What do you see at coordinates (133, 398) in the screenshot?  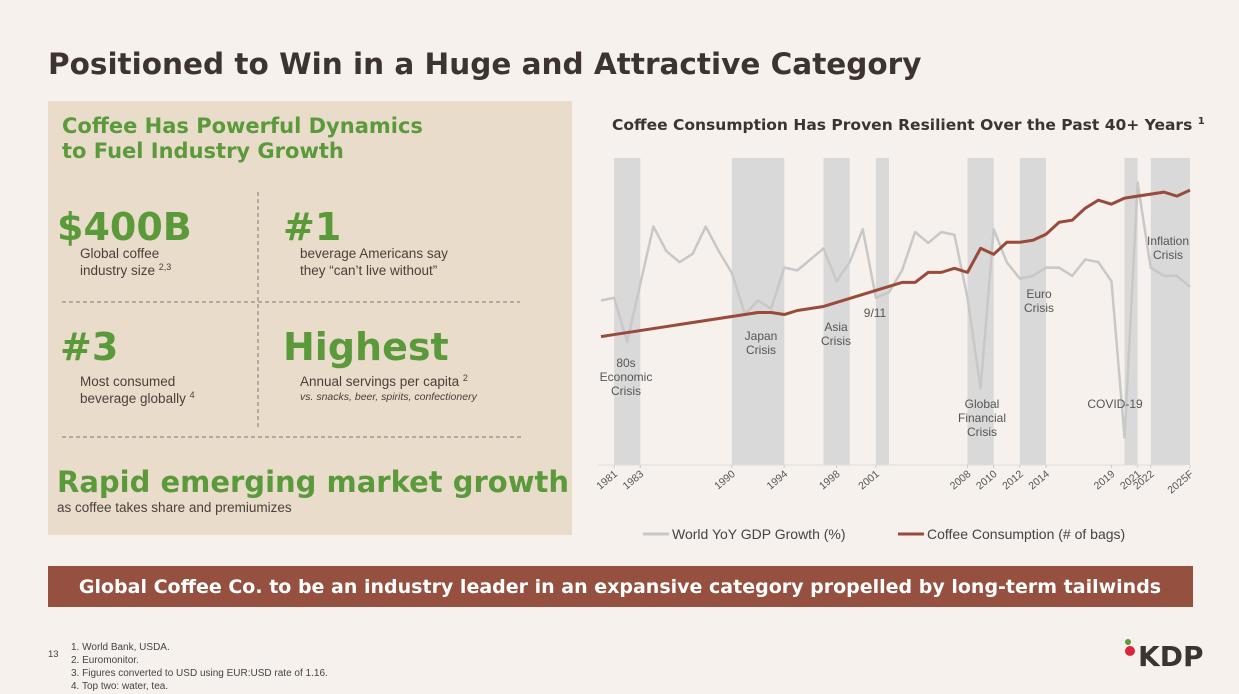 I see `stat-text: beverage globally` at bounding box center [133, 398].